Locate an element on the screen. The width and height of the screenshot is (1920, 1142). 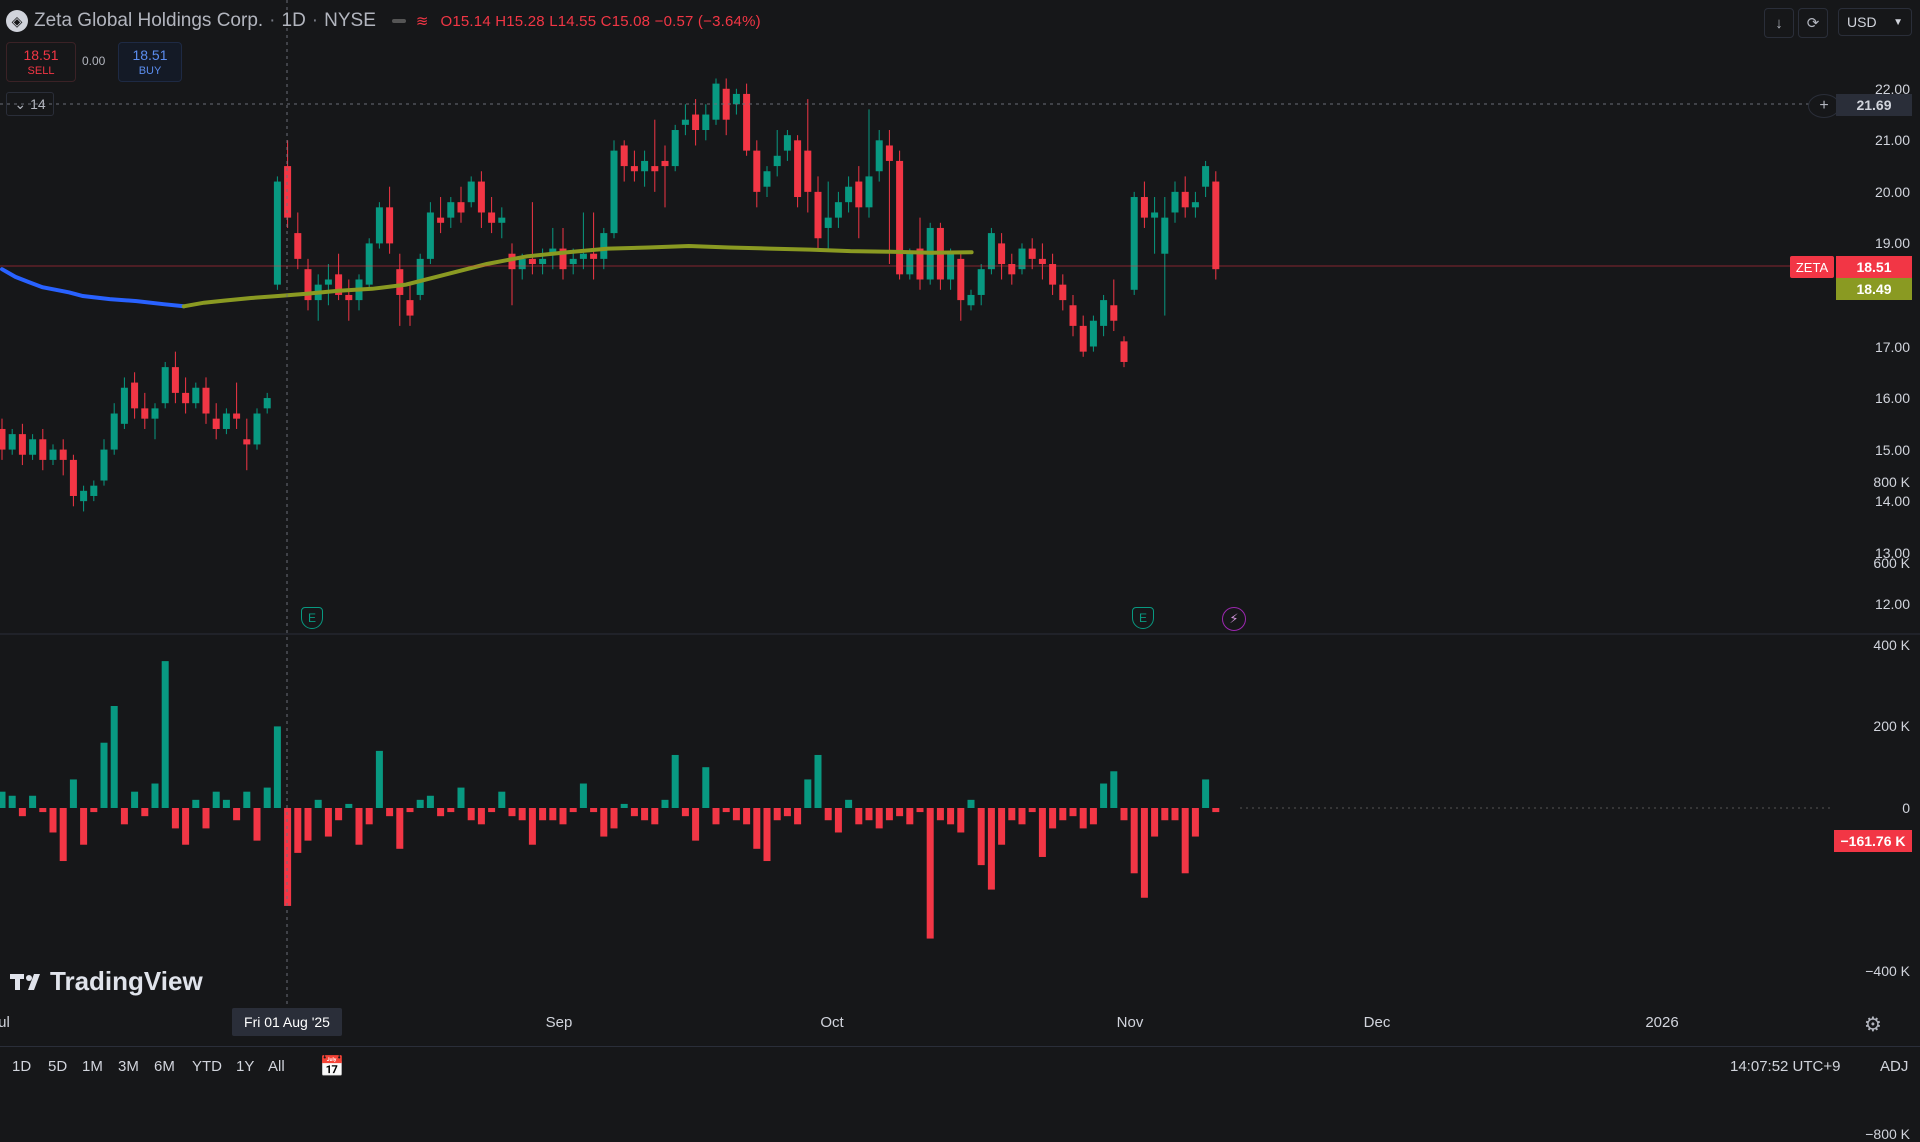
price-axis-tick: 16.00 is located at coordinates (1892, 398).